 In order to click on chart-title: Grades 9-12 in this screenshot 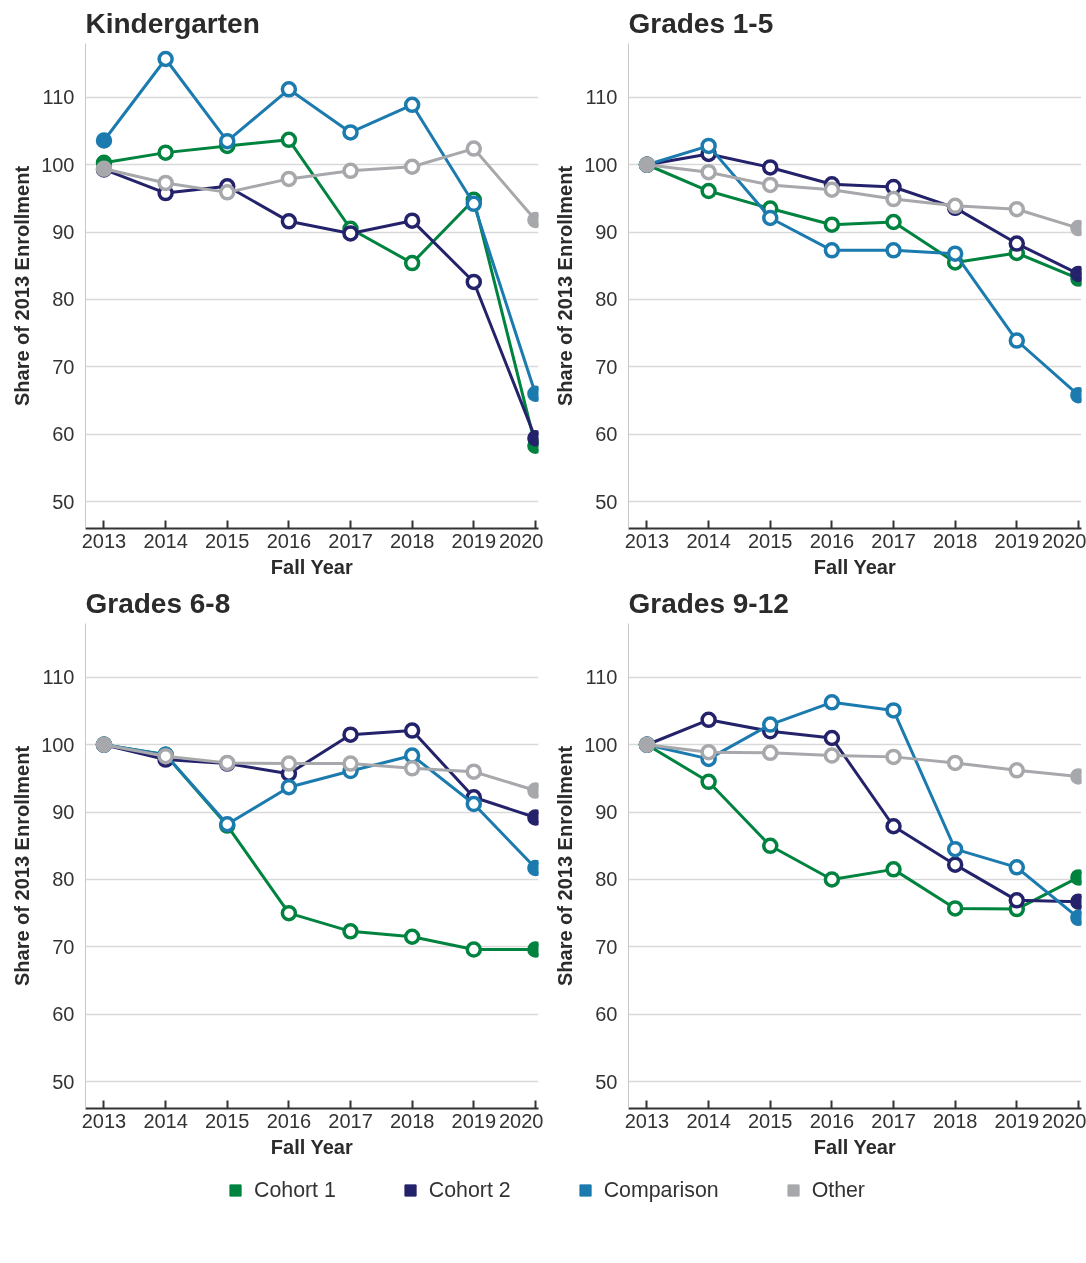, I will do `click(708, 603)`.